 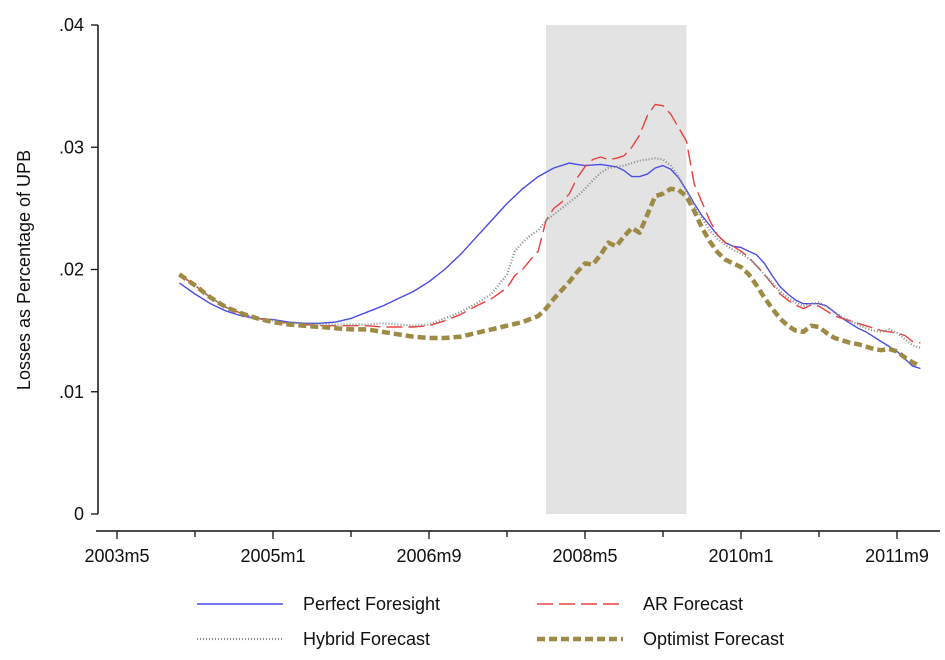 What do you see at coordinates (740, 556) in the screenshot?
I see `x-tick-label: 2010m1` at bounding box center [740, 556].